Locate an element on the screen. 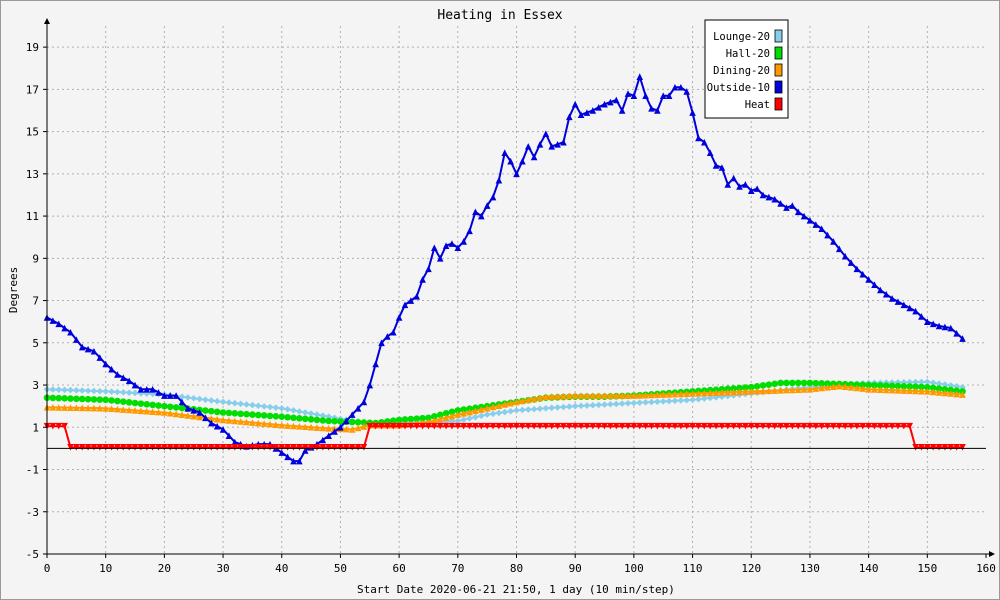 The image size is (1000, 600). legend-swatch is located at coordinates (778, 70).